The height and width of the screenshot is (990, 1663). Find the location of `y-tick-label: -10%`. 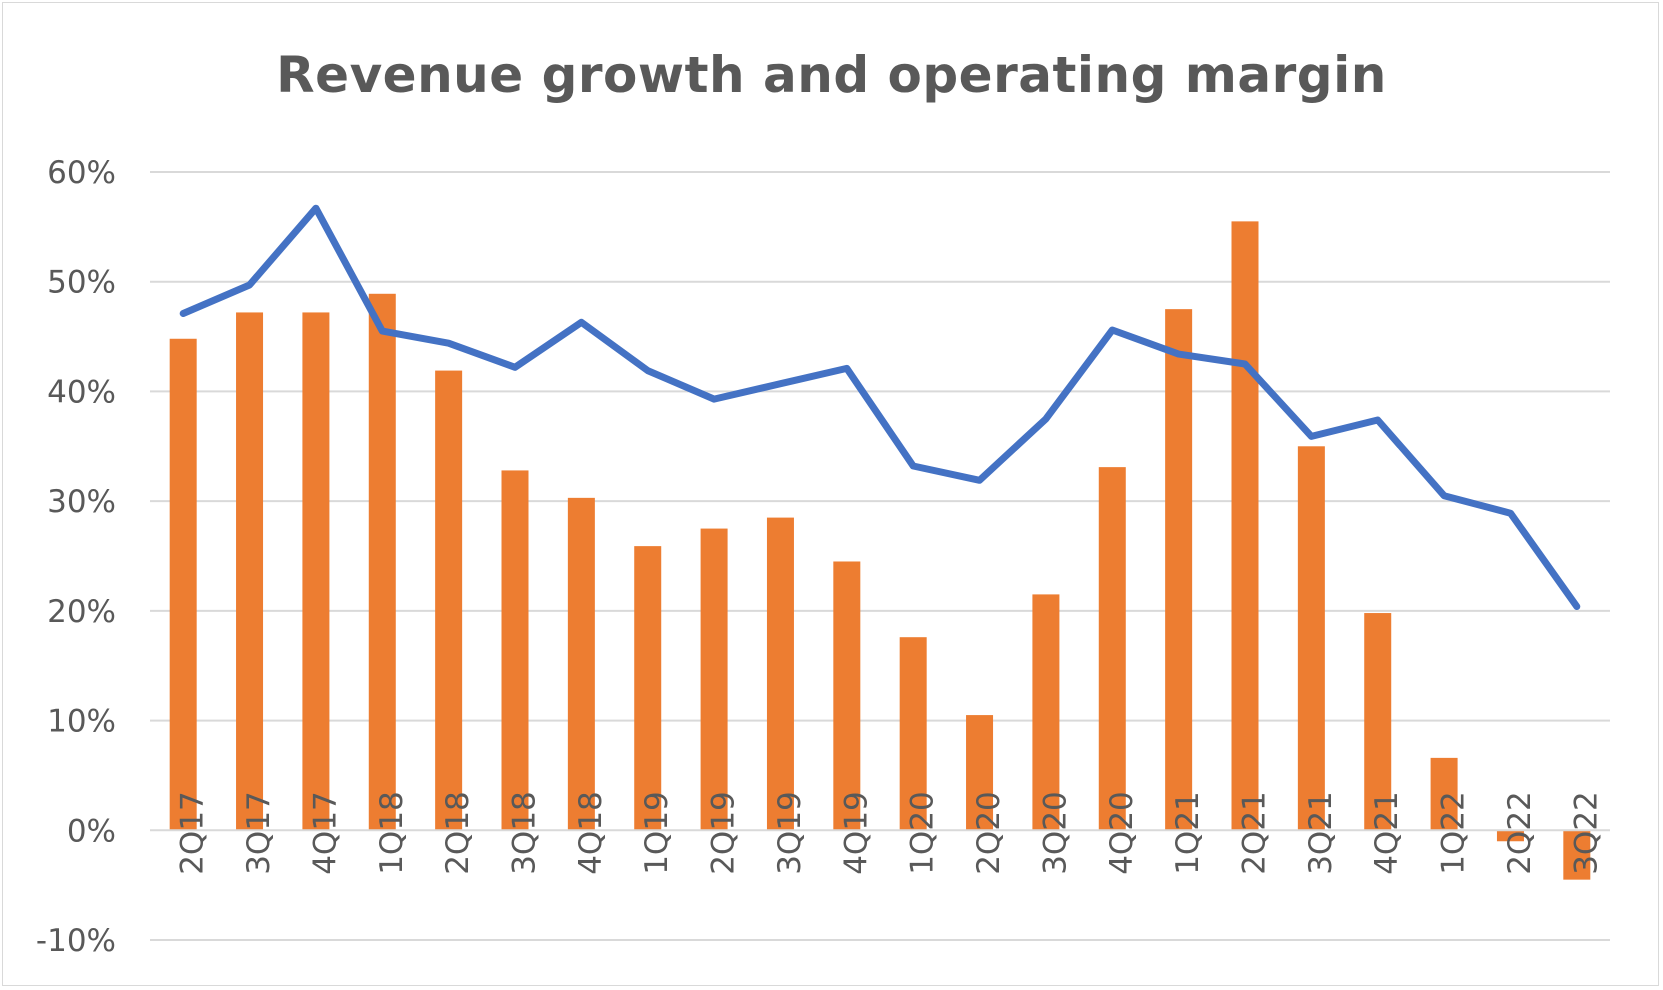

y-tick-label: -10% is located at coordinates (76, 941).